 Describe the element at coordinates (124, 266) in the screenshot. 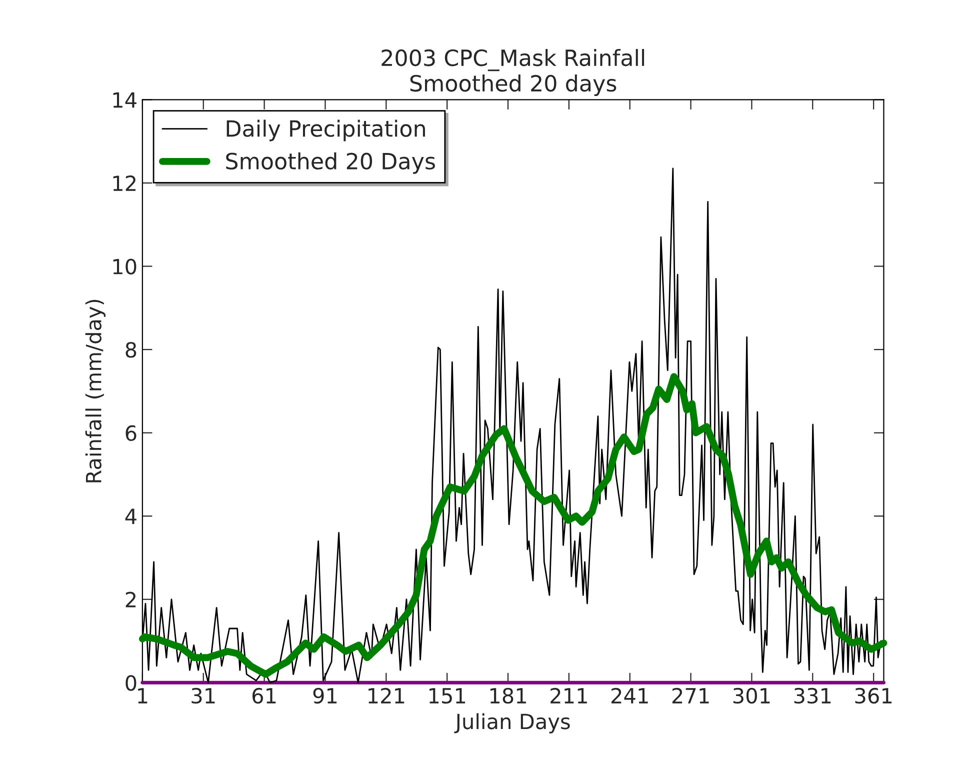

I see `y-tick-label: 10` at that location.